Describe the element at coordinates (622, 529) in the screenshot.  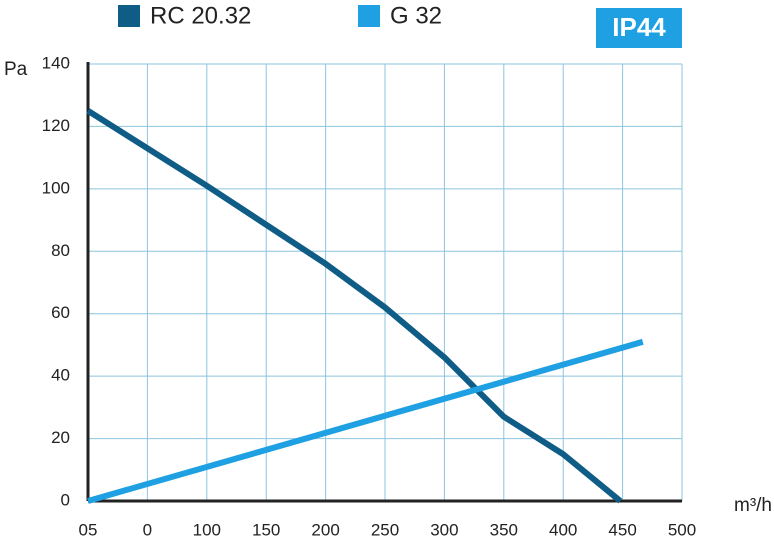
I see `x-tick-label: 450` at that location.